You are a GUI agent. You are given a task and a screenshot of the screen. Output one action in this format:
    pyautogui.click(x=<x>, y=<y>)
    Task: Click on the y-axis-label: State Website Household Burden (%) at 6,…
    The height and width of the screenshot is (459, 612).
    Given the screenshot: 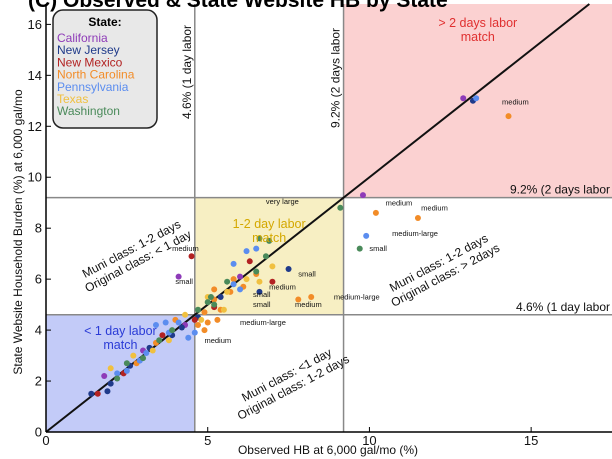 What is the action you would take?
    pyautogui.click(x=18, y=232)
    